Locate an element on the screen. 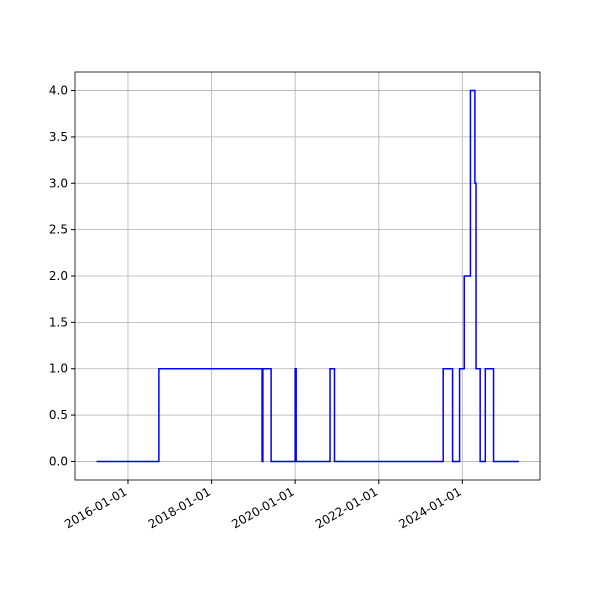 This screenshot has height=600, width=600. x-tick-label: 2016-01-01 is located at coordinates (95, 507).